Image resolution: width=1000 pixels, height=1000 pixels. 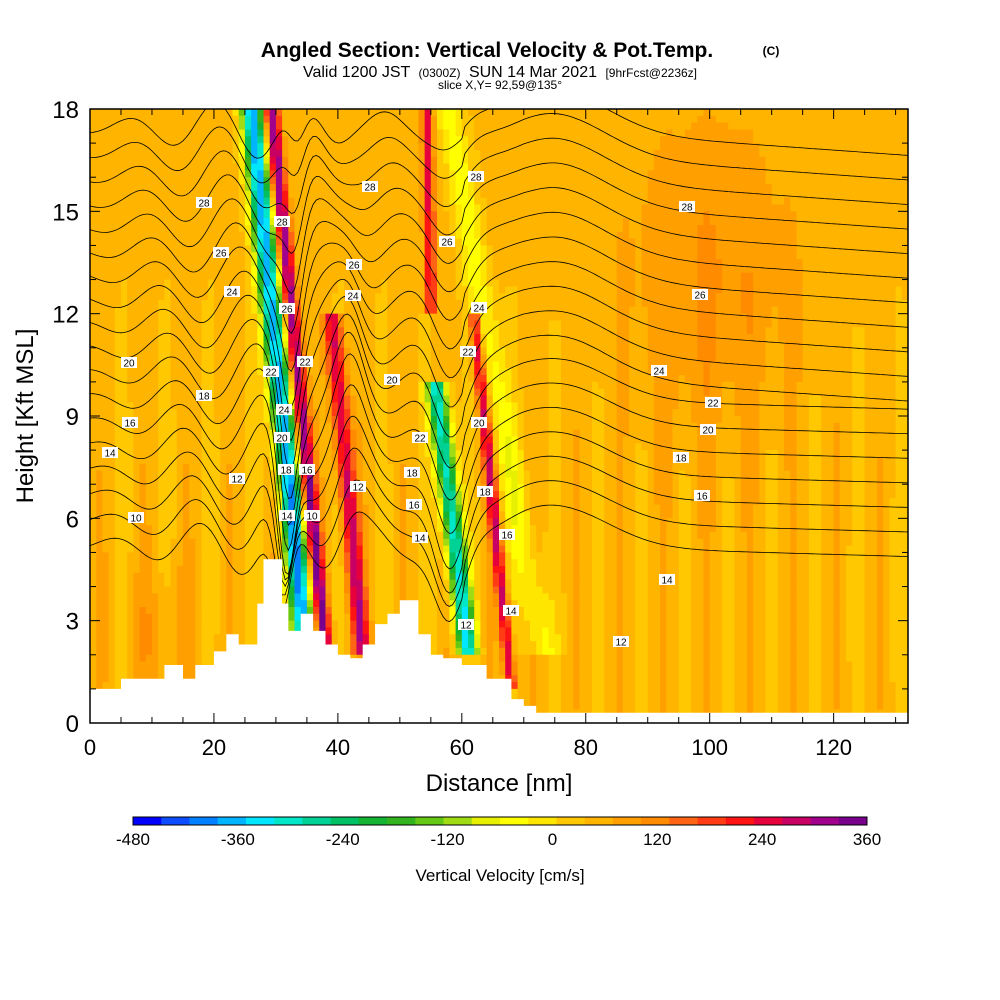 I want to click on title-units: (C), so click(x=771, y=51).